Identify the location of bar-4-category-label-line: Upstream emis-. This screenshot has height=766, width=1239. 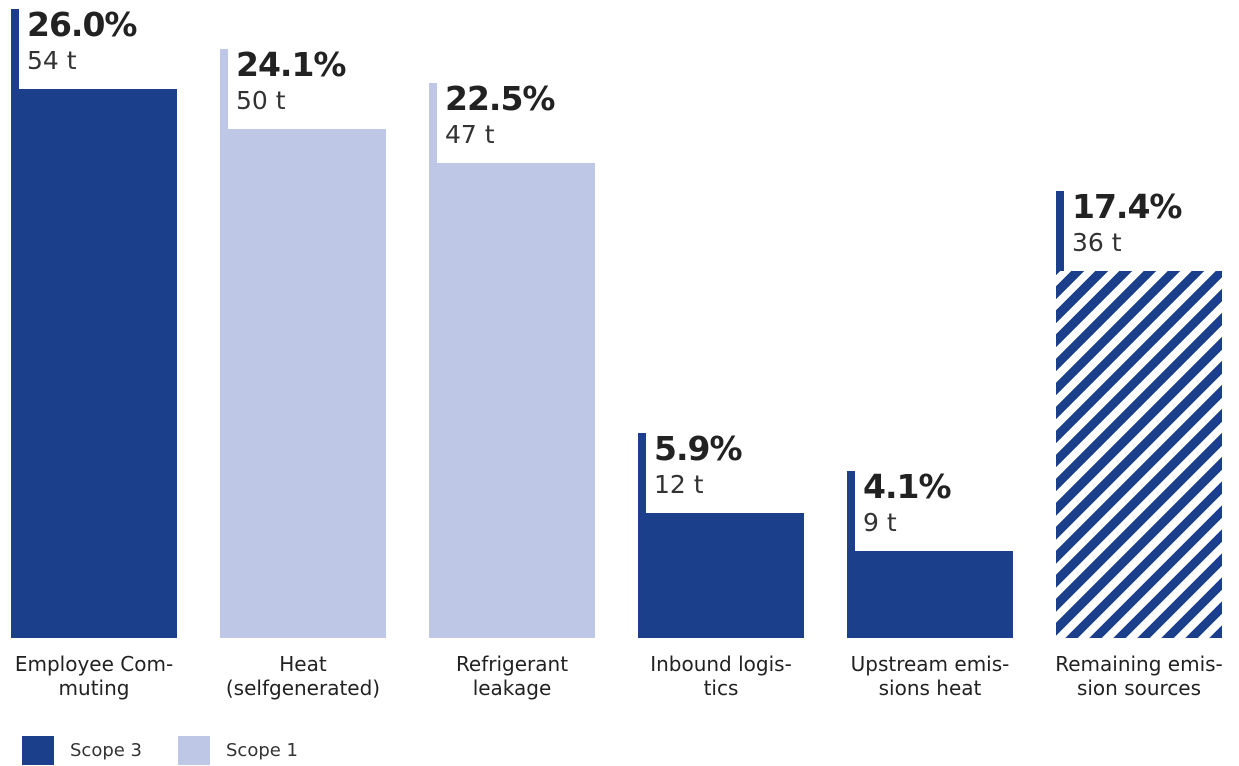
(930, 664).